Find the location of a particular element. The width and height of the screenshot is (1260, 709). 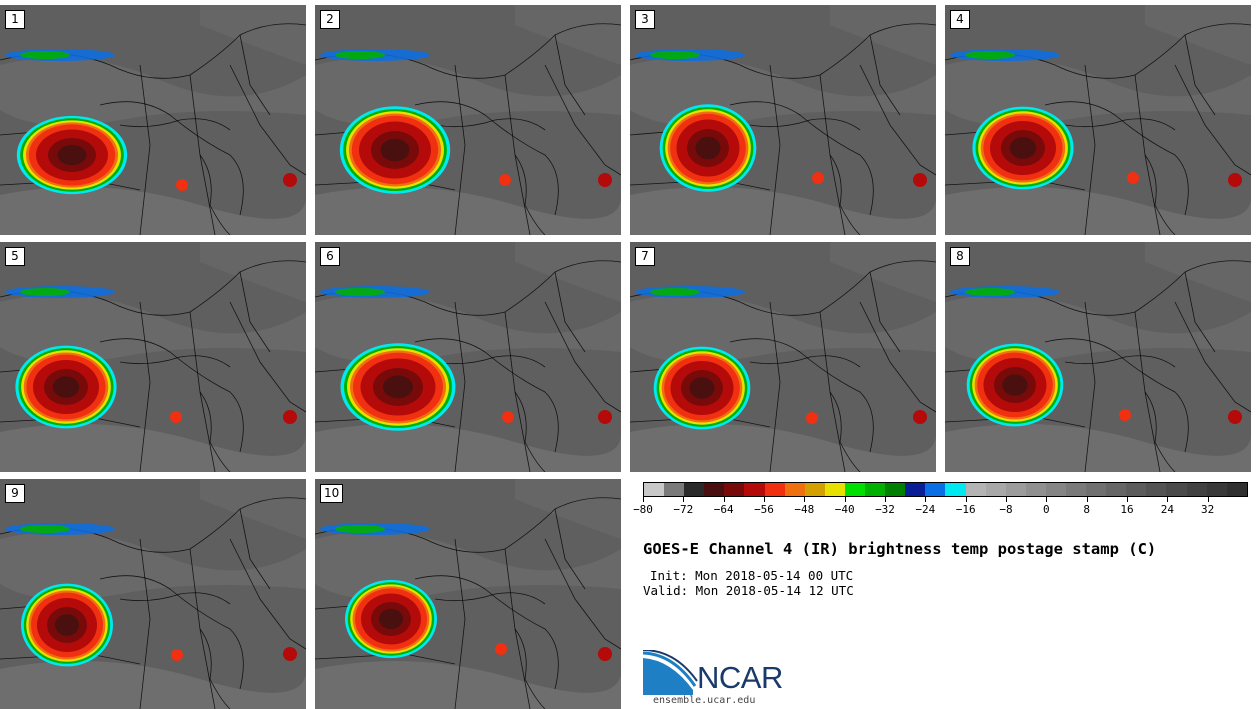

panel-label: 2 is located at coordinates (330, 19).